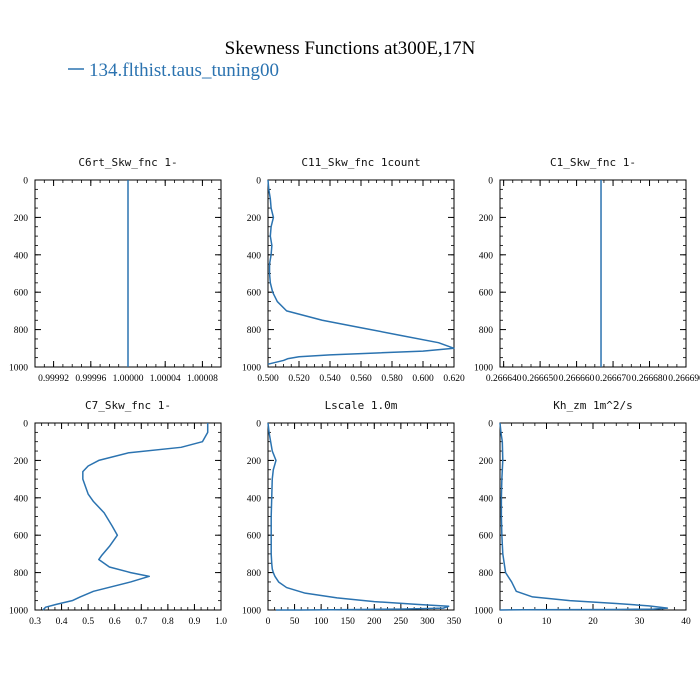 The width and height of the screenshot is (700, 700). I want to click on x-tick-label: 0.500, so click(268, 379).